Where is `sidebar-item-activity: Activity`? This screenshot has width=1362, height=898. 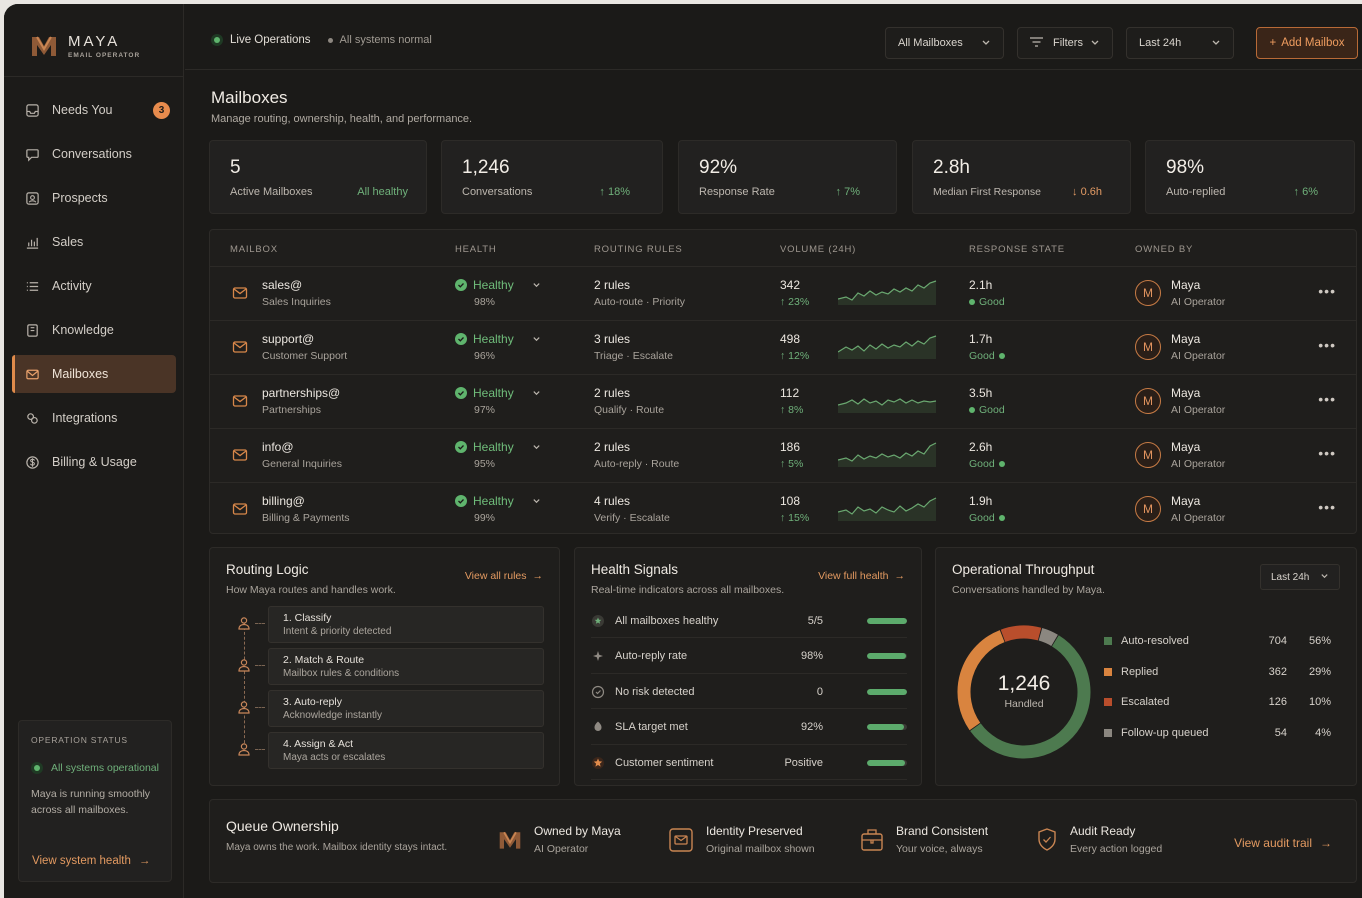
sidebar-item-activity: Activity is located at coordinates (94, 286).